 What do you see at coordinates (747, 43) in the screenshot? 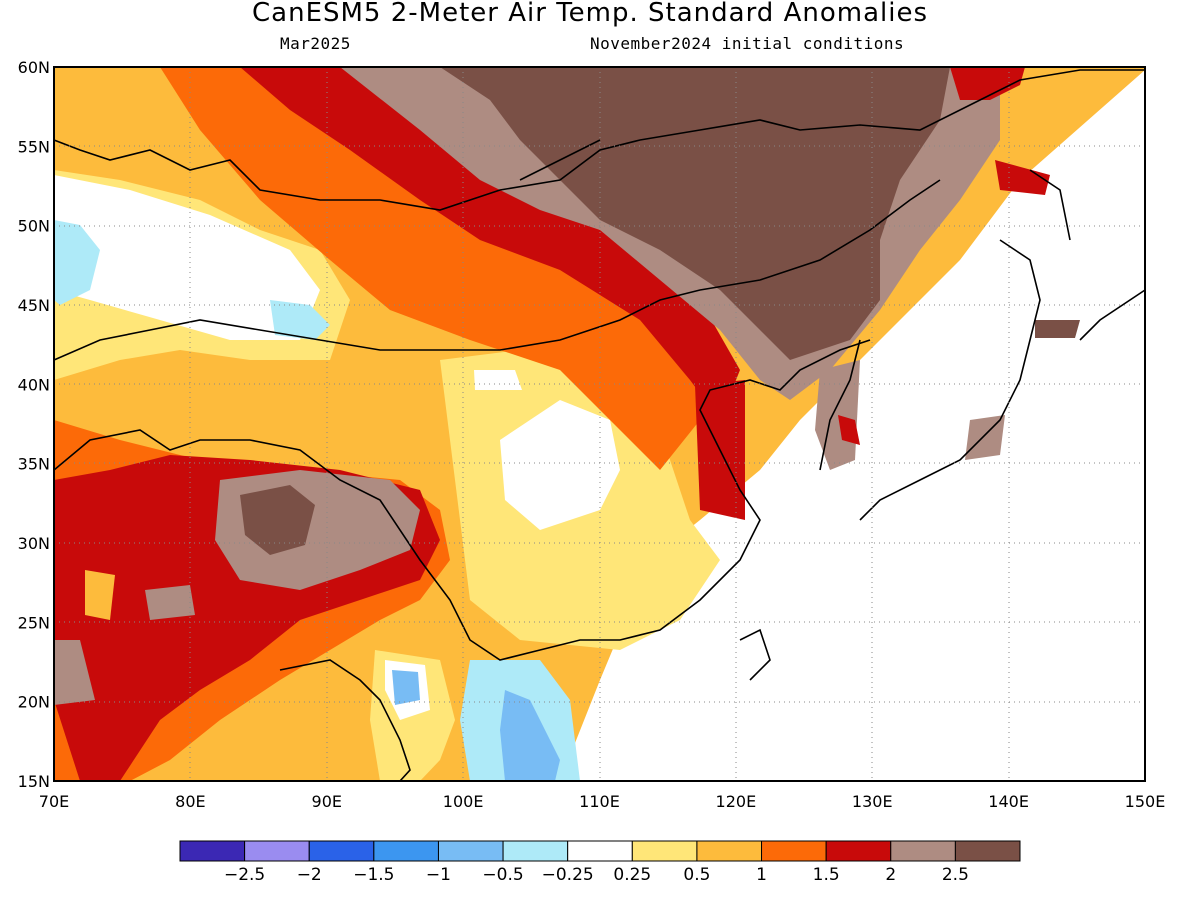
I see `init-conditions-label: November2024 initial conditions` at bounding box center [747, 43].